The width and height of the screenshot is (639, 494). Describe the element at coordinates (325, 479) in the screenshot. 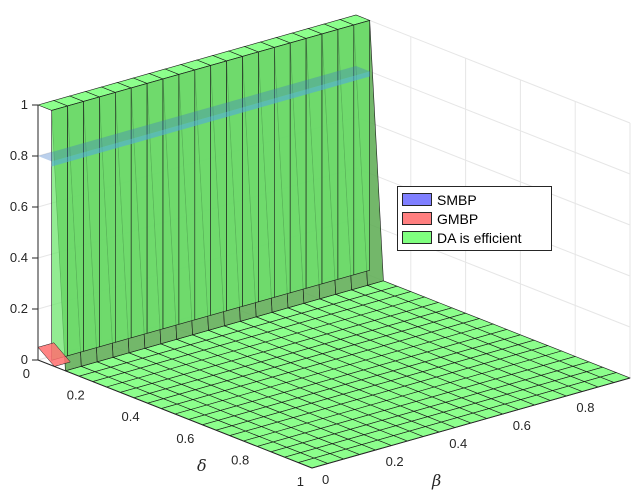

I see `beta-tick-label: 0` at that location.